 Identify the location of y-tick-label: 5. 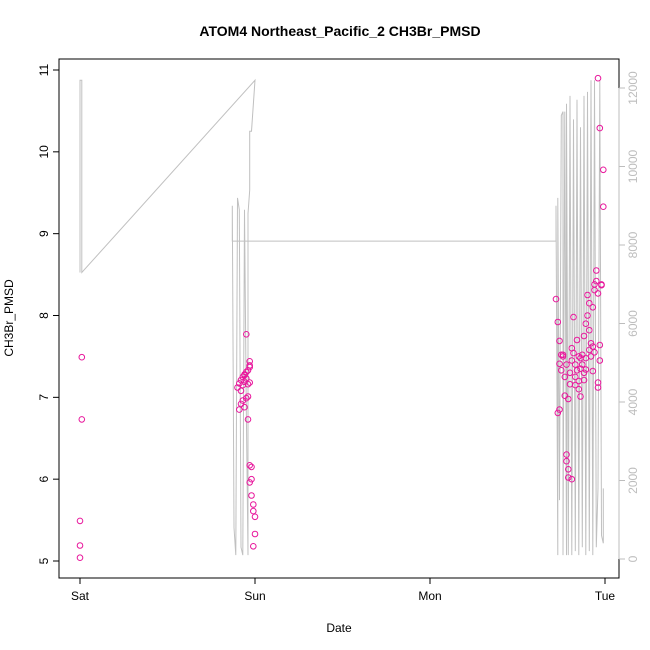
(44, 560).